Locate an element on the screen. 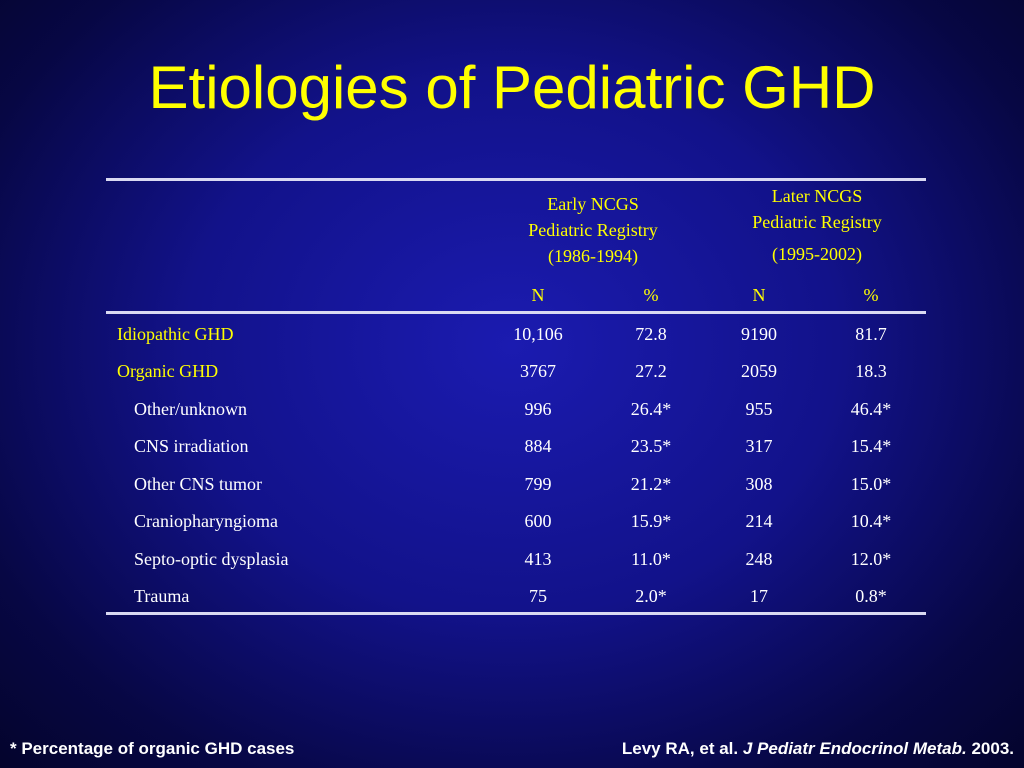 The image size is (1024, 768). table-cell: 46.4* is located at coordinates (871, 409).